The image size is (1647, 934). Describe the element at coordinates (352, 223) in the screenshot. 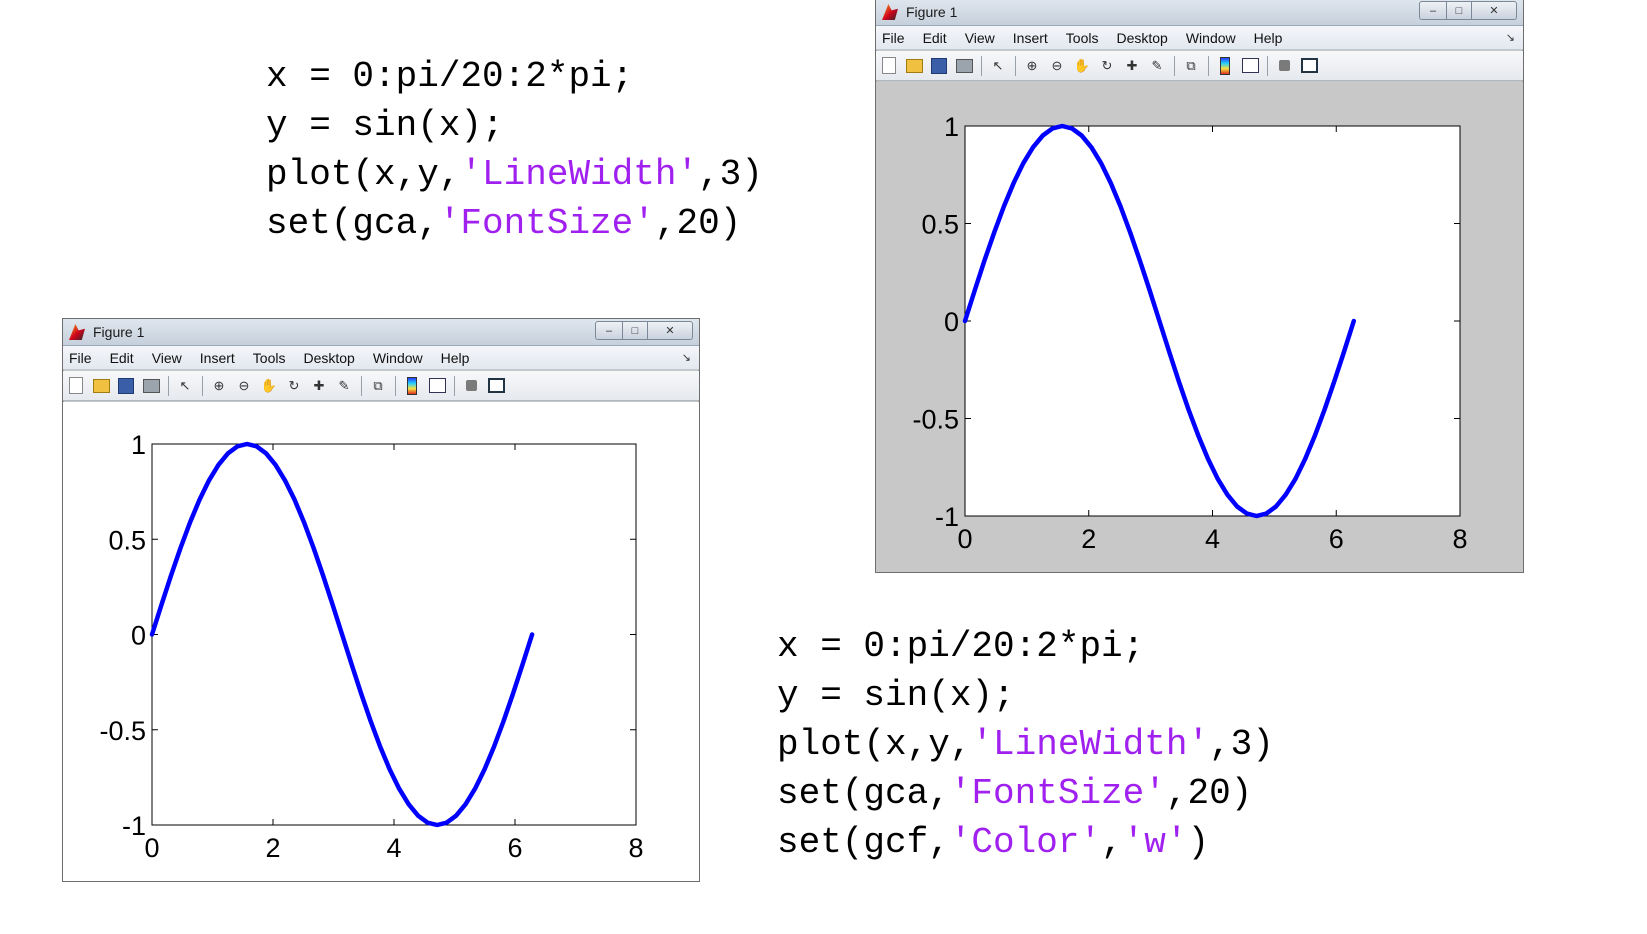

I see `code-token: set(gca,` at that location.